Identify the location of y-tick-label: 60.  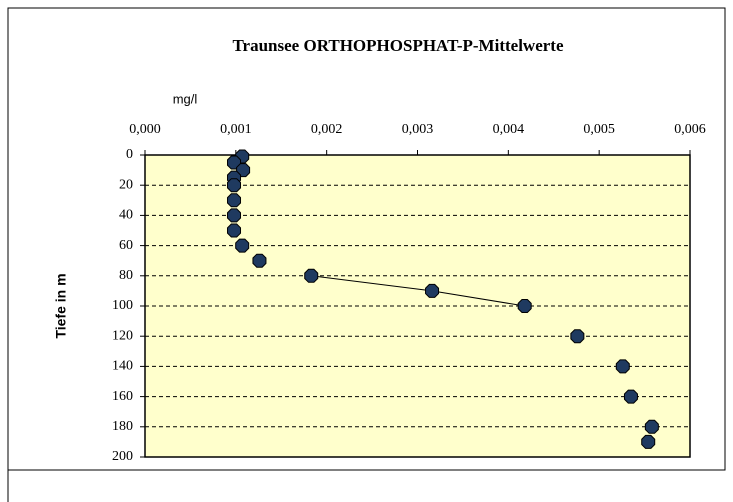
(126, 245).